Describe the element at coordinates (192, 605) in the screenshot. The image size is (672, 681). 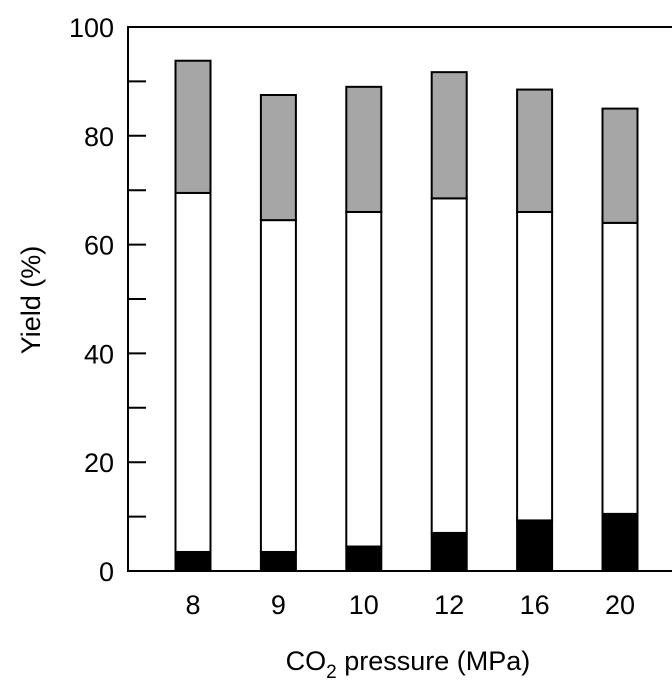
I see `x-tick-label: 8` at that location.